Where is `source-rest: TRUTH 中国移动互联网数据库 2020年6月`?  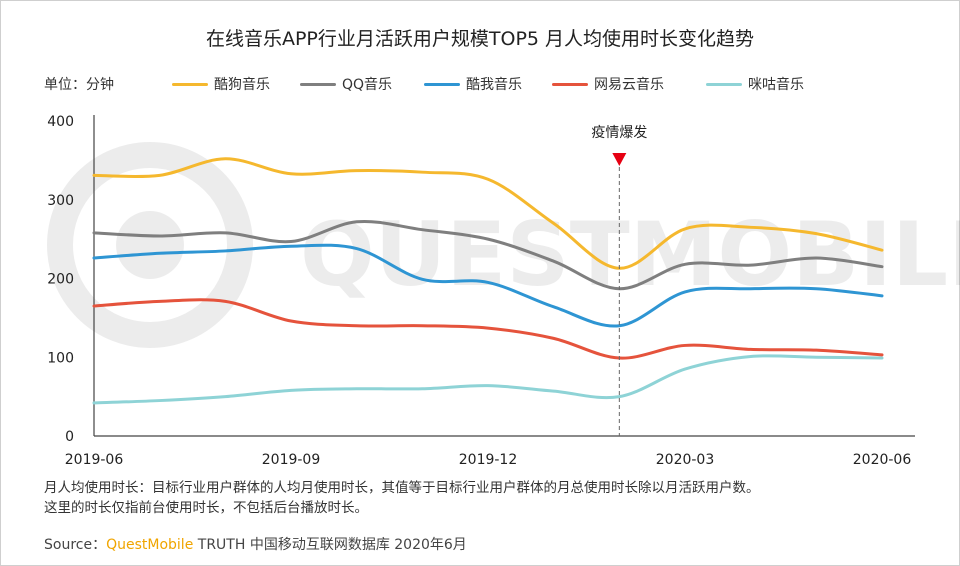
source-rest: TRUTH 中国移动互联网数据库 2020年6月 is located at coordinates (330, 545).